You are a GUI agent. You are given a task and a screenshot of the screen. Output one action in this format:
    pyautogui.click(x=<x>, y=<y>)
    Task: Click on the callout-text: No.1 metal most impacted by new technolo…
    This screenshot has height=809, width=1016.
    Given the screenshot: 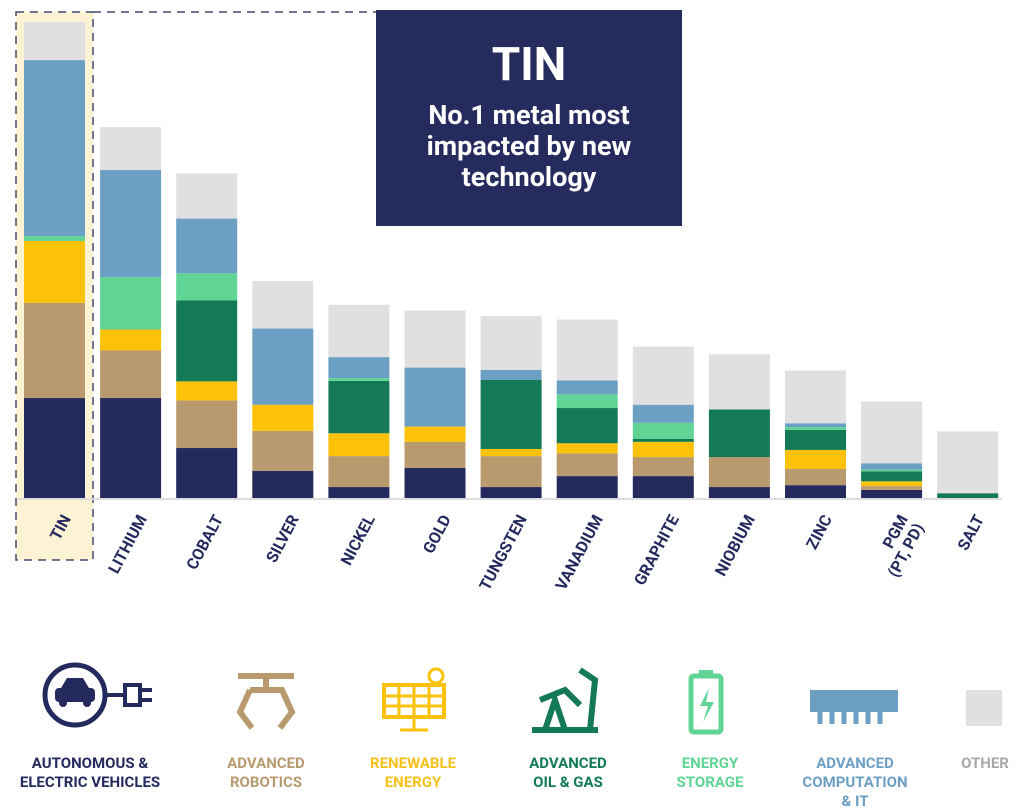 What is the action you would take?
    pyautogui.click(x=529, y=146)
    